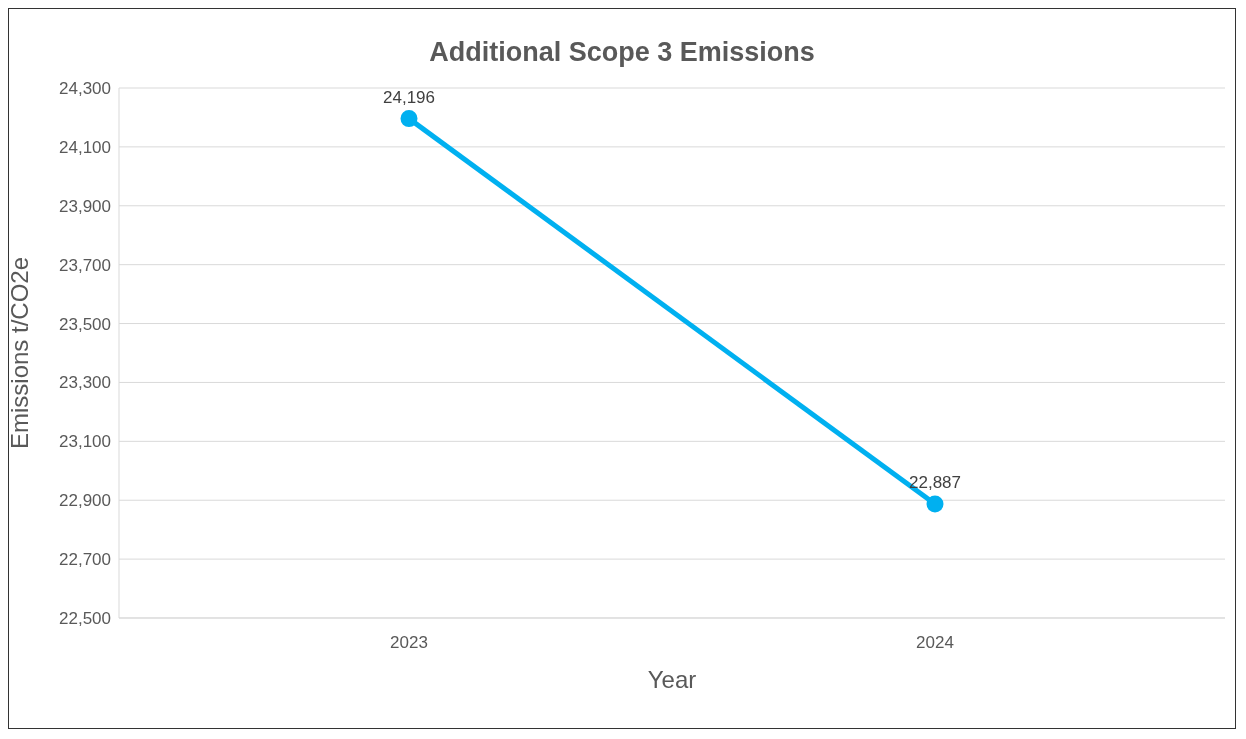 The height and width of the screenshot is (739, 1246). I want to click on y-tick-label: 22,700, so click(85, 560).